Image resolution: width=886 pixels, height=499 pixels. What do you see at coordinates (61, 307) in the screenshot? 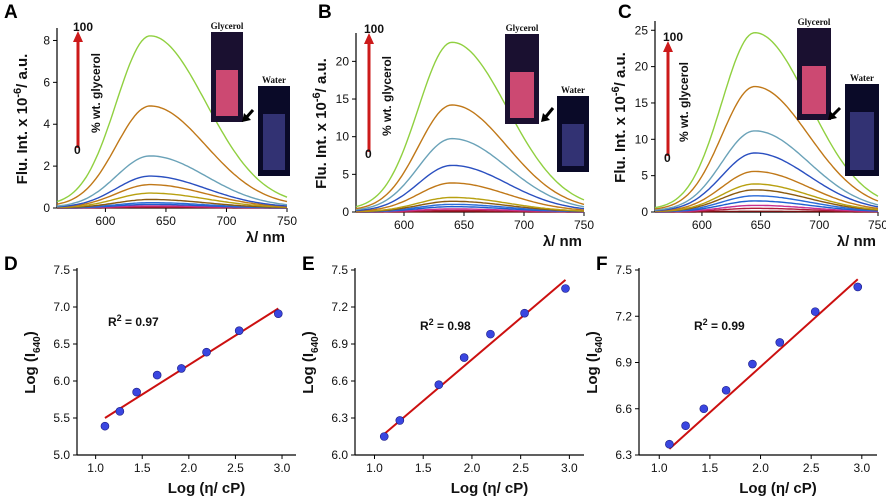
I see `y-tick-label: 7.0` at bounding box center [61, 307].